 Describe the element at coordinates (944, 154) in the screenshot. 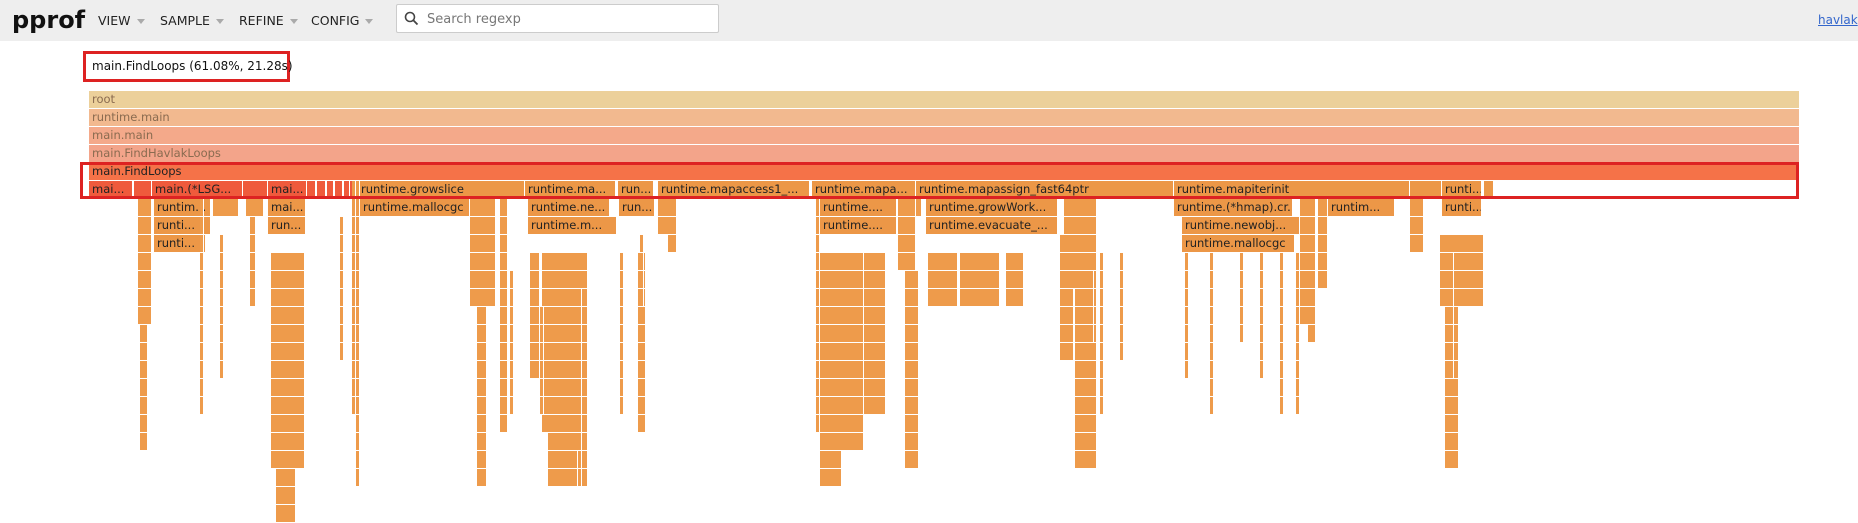

I see `flame-frame: main.FindHavlakLoops` at that location.